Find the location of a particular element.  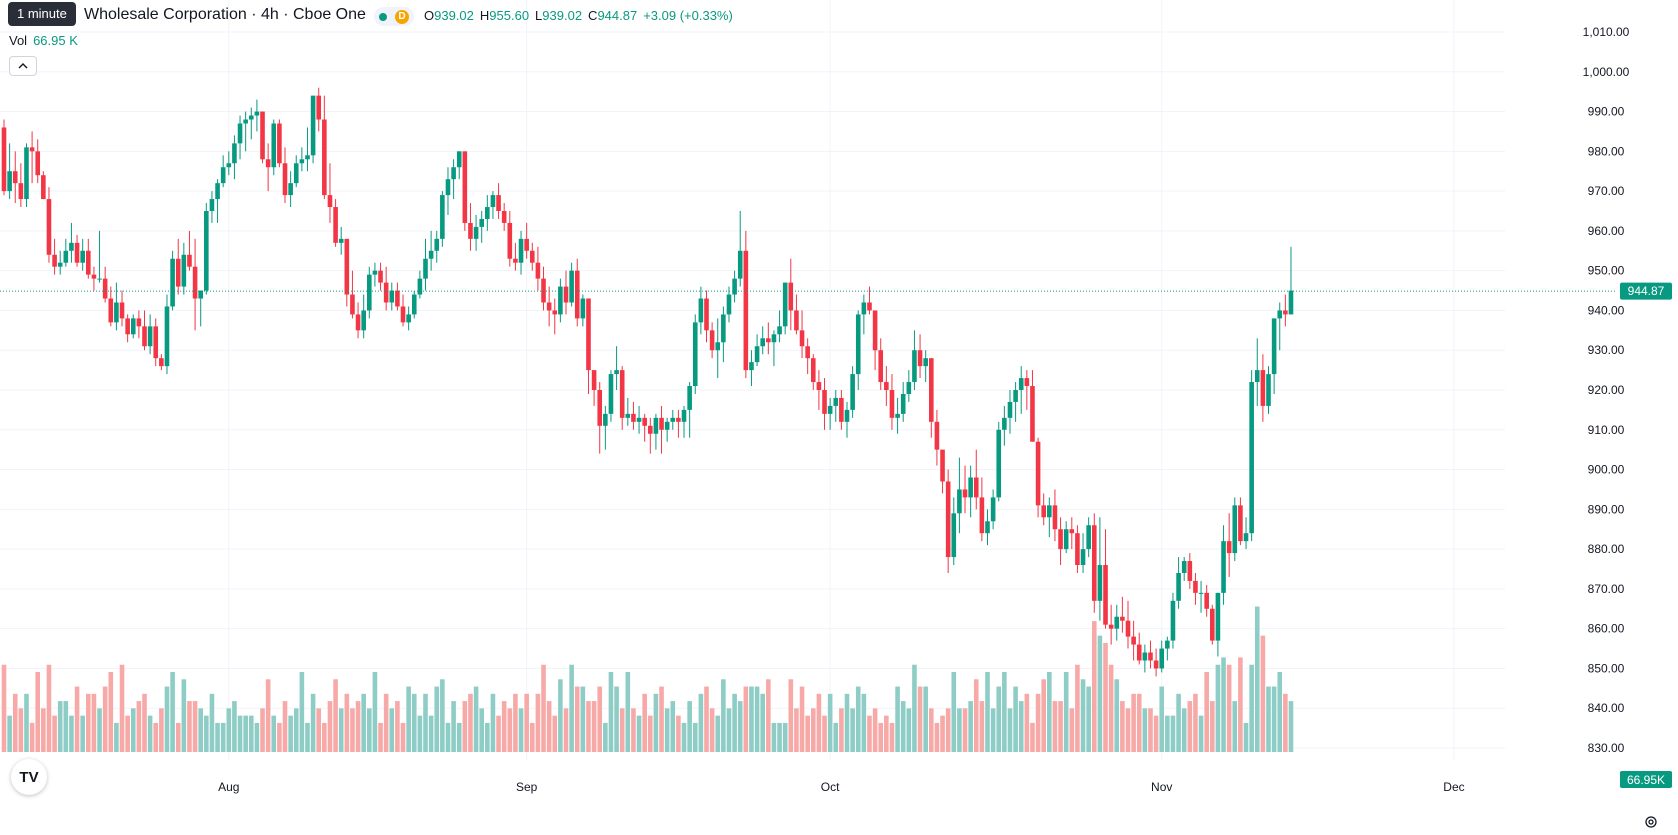

collapse-legend-button is located at coordinates (23, 66).